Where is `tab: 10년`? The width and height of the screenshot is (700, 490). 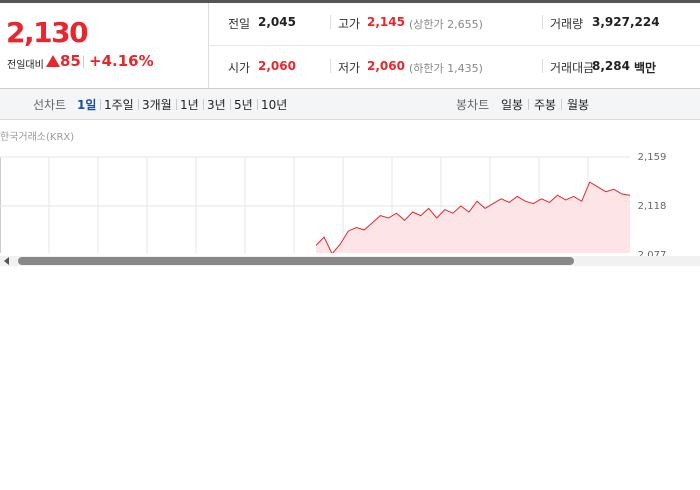 tab: 10년 is located at coordinates (274, 105).